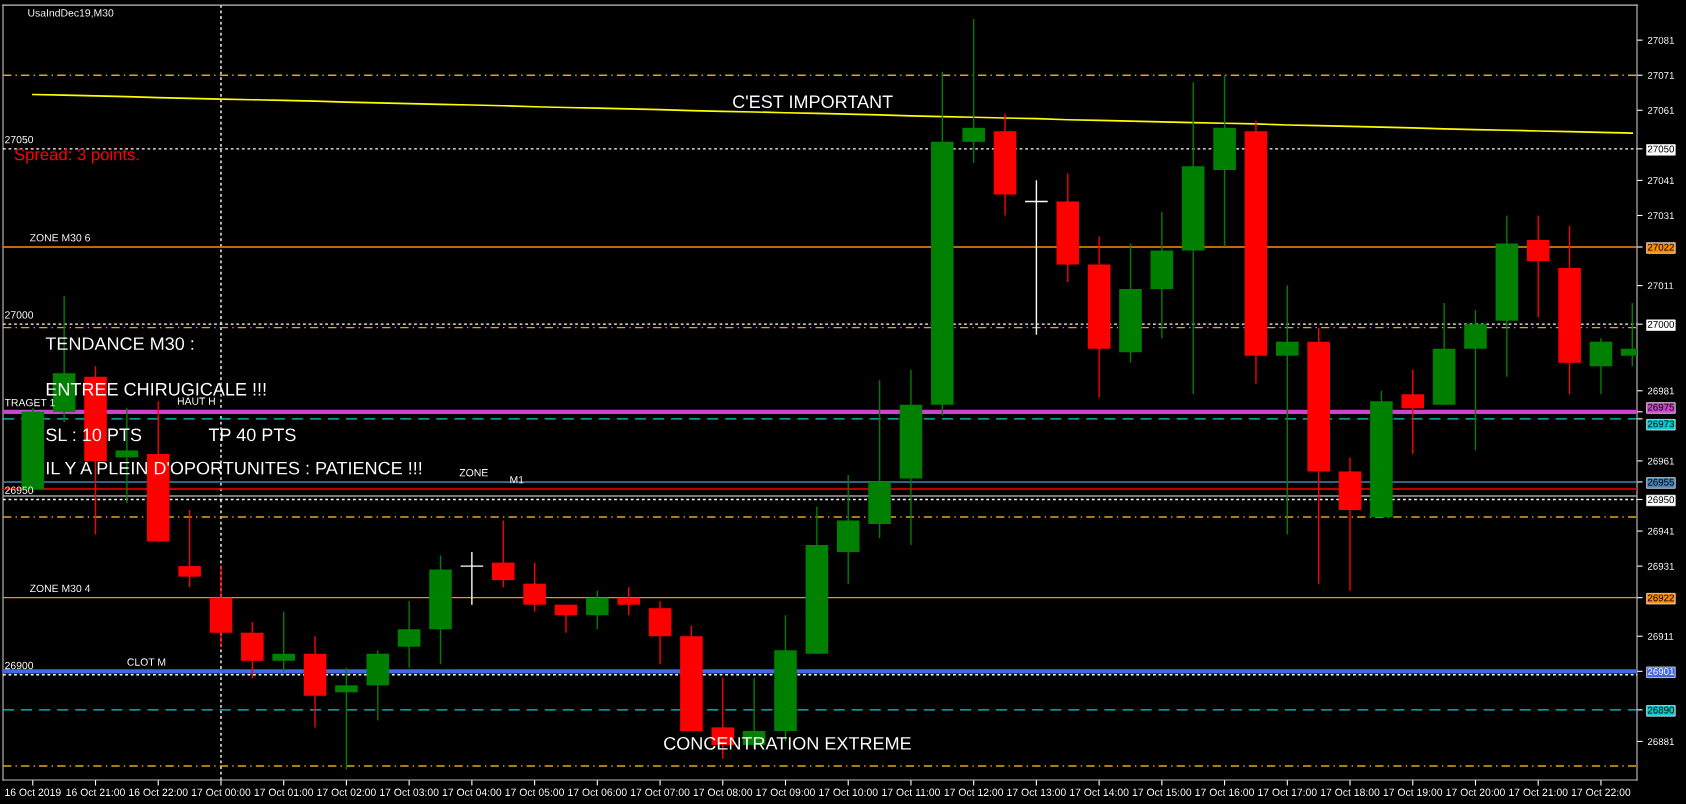 This screenshot has height=804, width=1686. Describe the element at coordinates (785, 792) in the screenshot. I see `x-tick-label: 17 Oct 09:00` at that location.